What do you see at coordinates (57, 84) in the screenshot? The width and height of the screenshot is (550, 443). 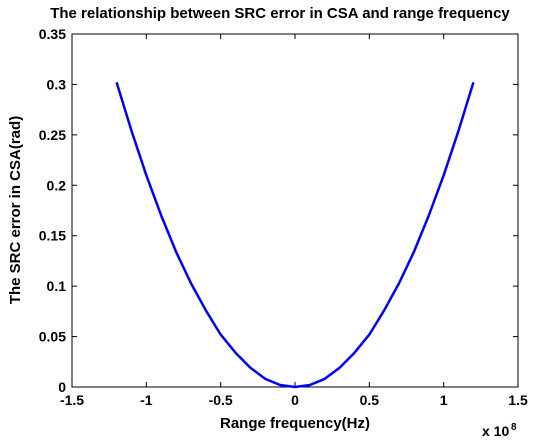 I see `y-tick-label: 0.3` at bounding box center [57, 84].